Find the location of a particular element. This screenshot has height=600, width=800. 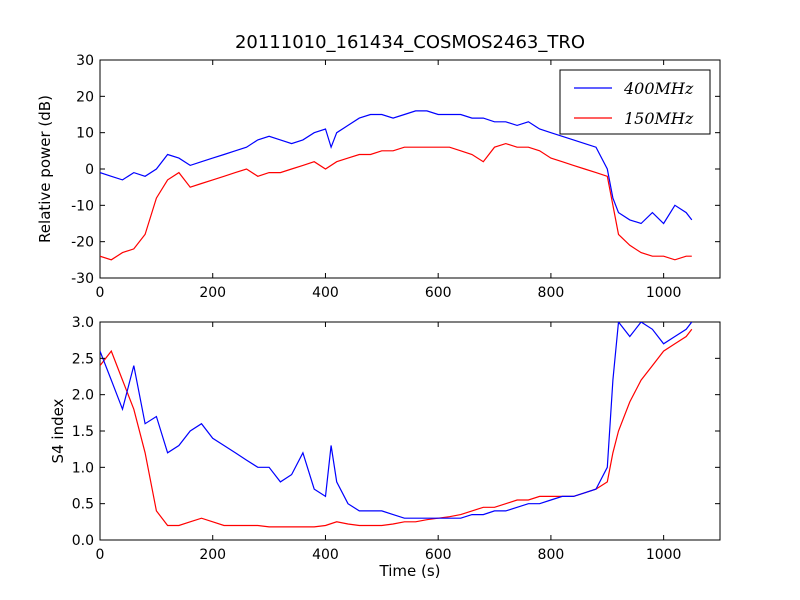

bottom-xtick-label: 0 is located at coordinates (100, 555).